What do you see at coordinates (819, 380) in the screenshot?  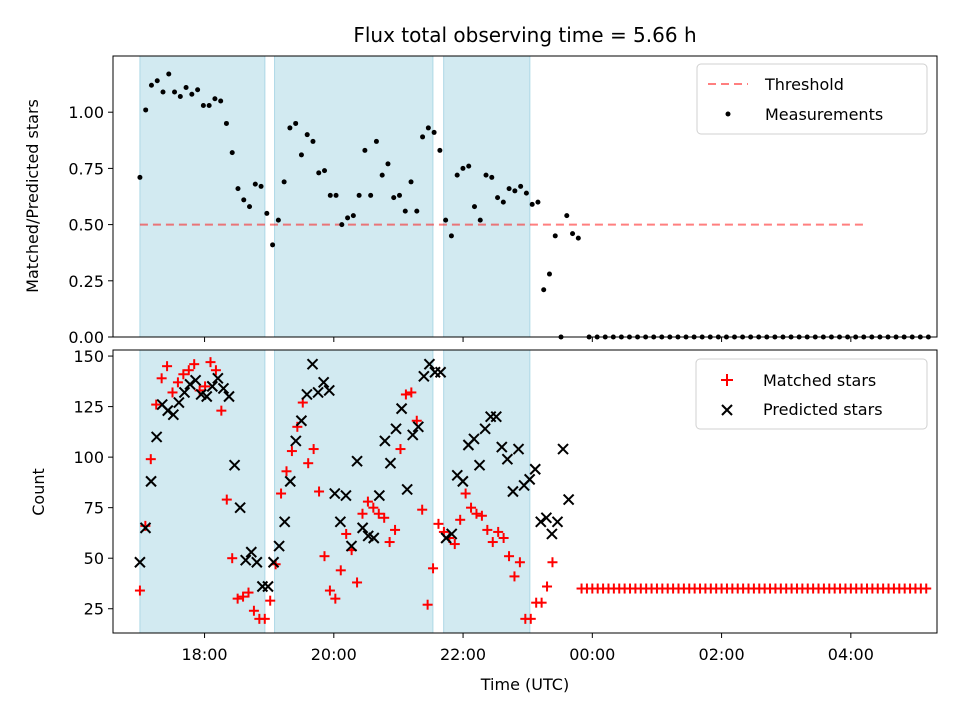 I see `matched-legend-label: Matched stars` at bounding box center [819, 380].